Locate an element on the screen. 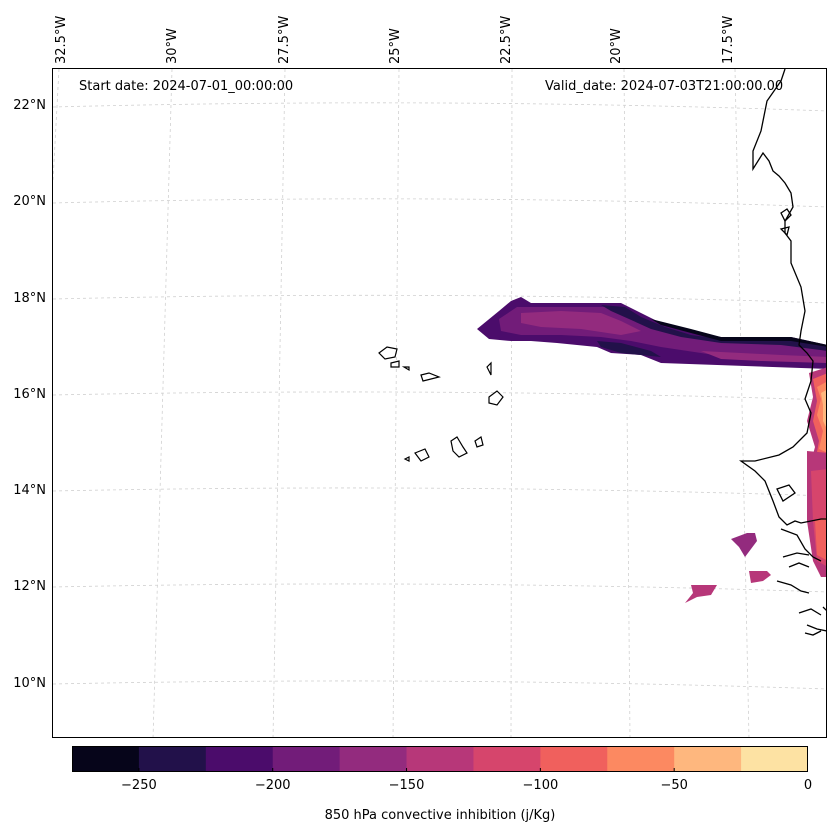 This screenshot has width=837, height=836. colorbar-swatches is located at coordinates (440, 759).